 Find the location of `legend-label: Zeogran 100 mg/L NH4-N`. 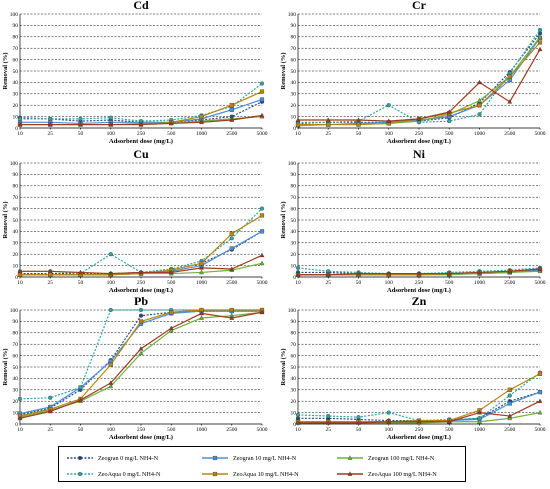

legend-label: Zeogran 100 mg/L NH4-N is located at coordinates (401, 458).